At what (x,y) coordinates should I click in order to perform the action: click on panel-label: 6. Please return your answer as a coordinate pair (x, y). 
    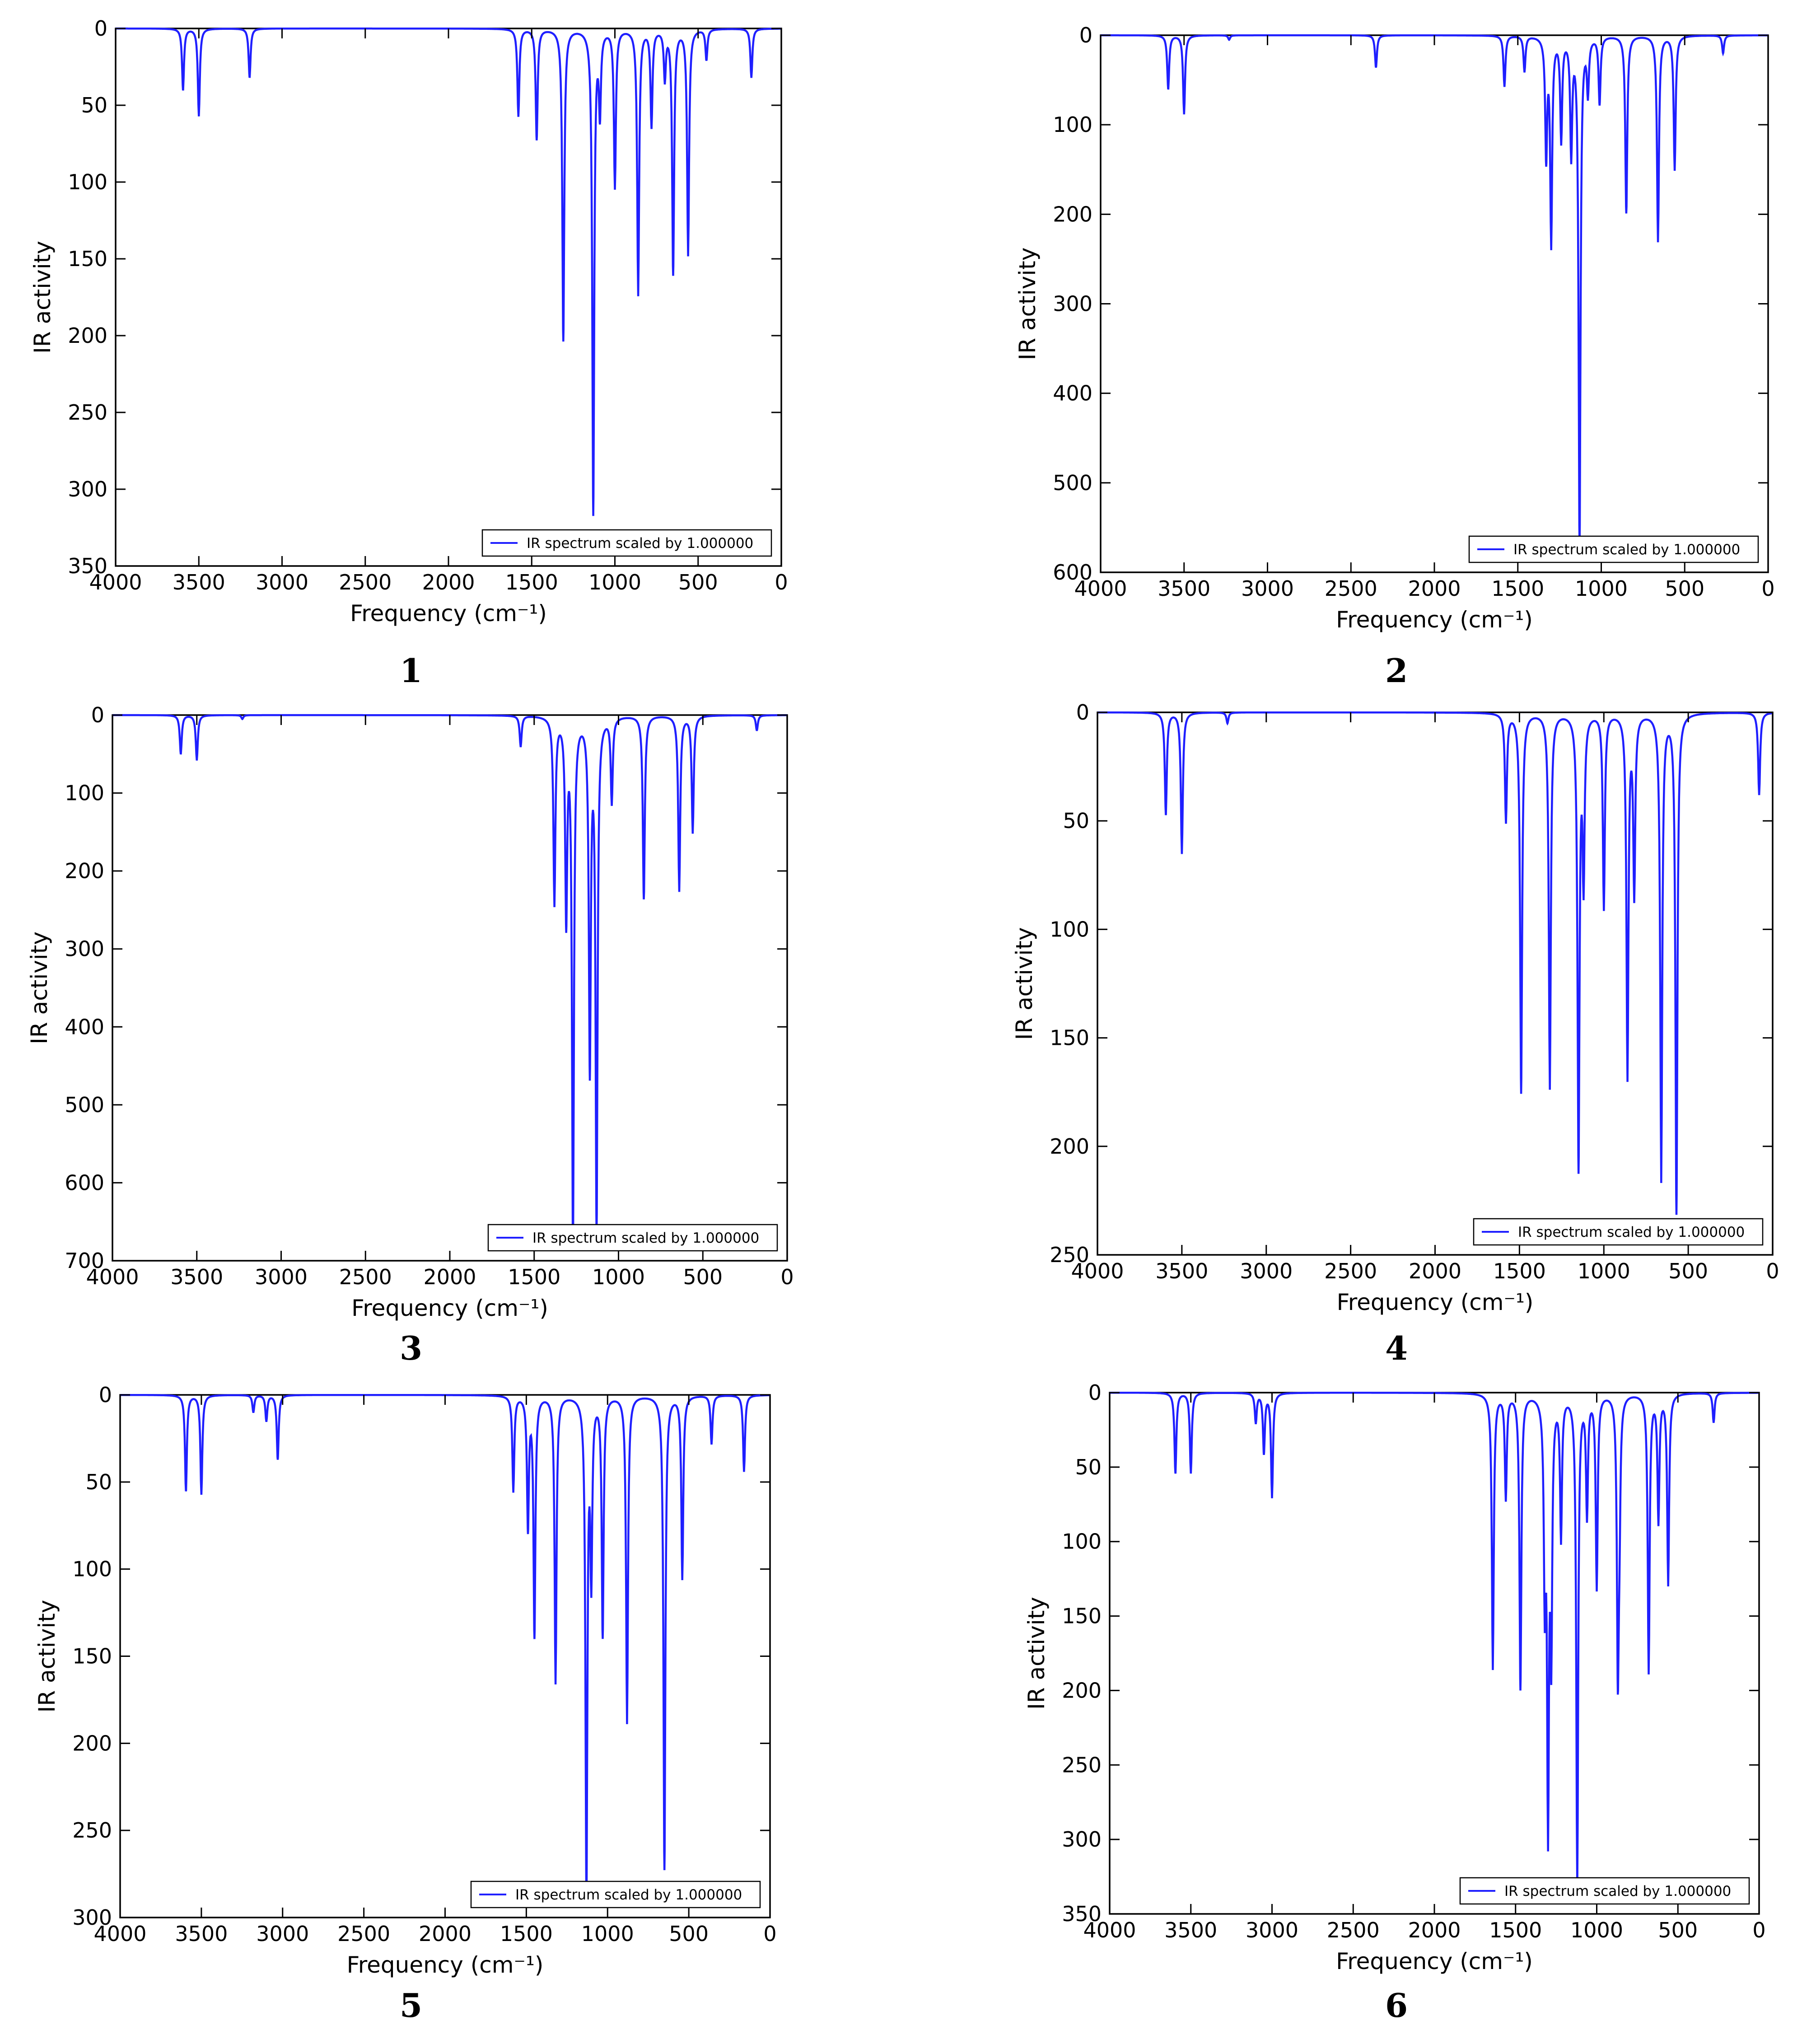
    Looking at the image, I should click on (1396, 2006).